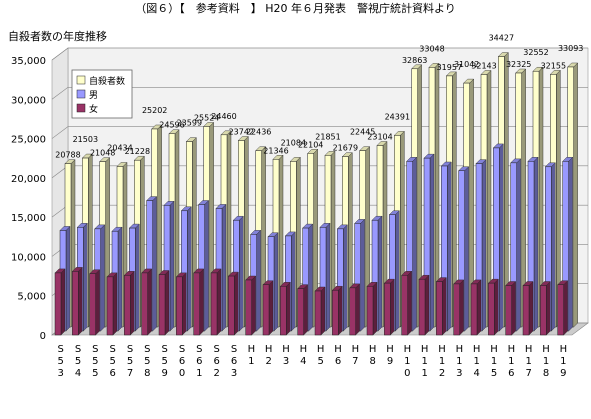 The height and width of the screenshot is (419, 591). What do you see at coordinates (164, 373) in the screenshot?
I see `x-tick-label: 9` at bounding box center [164, 373].